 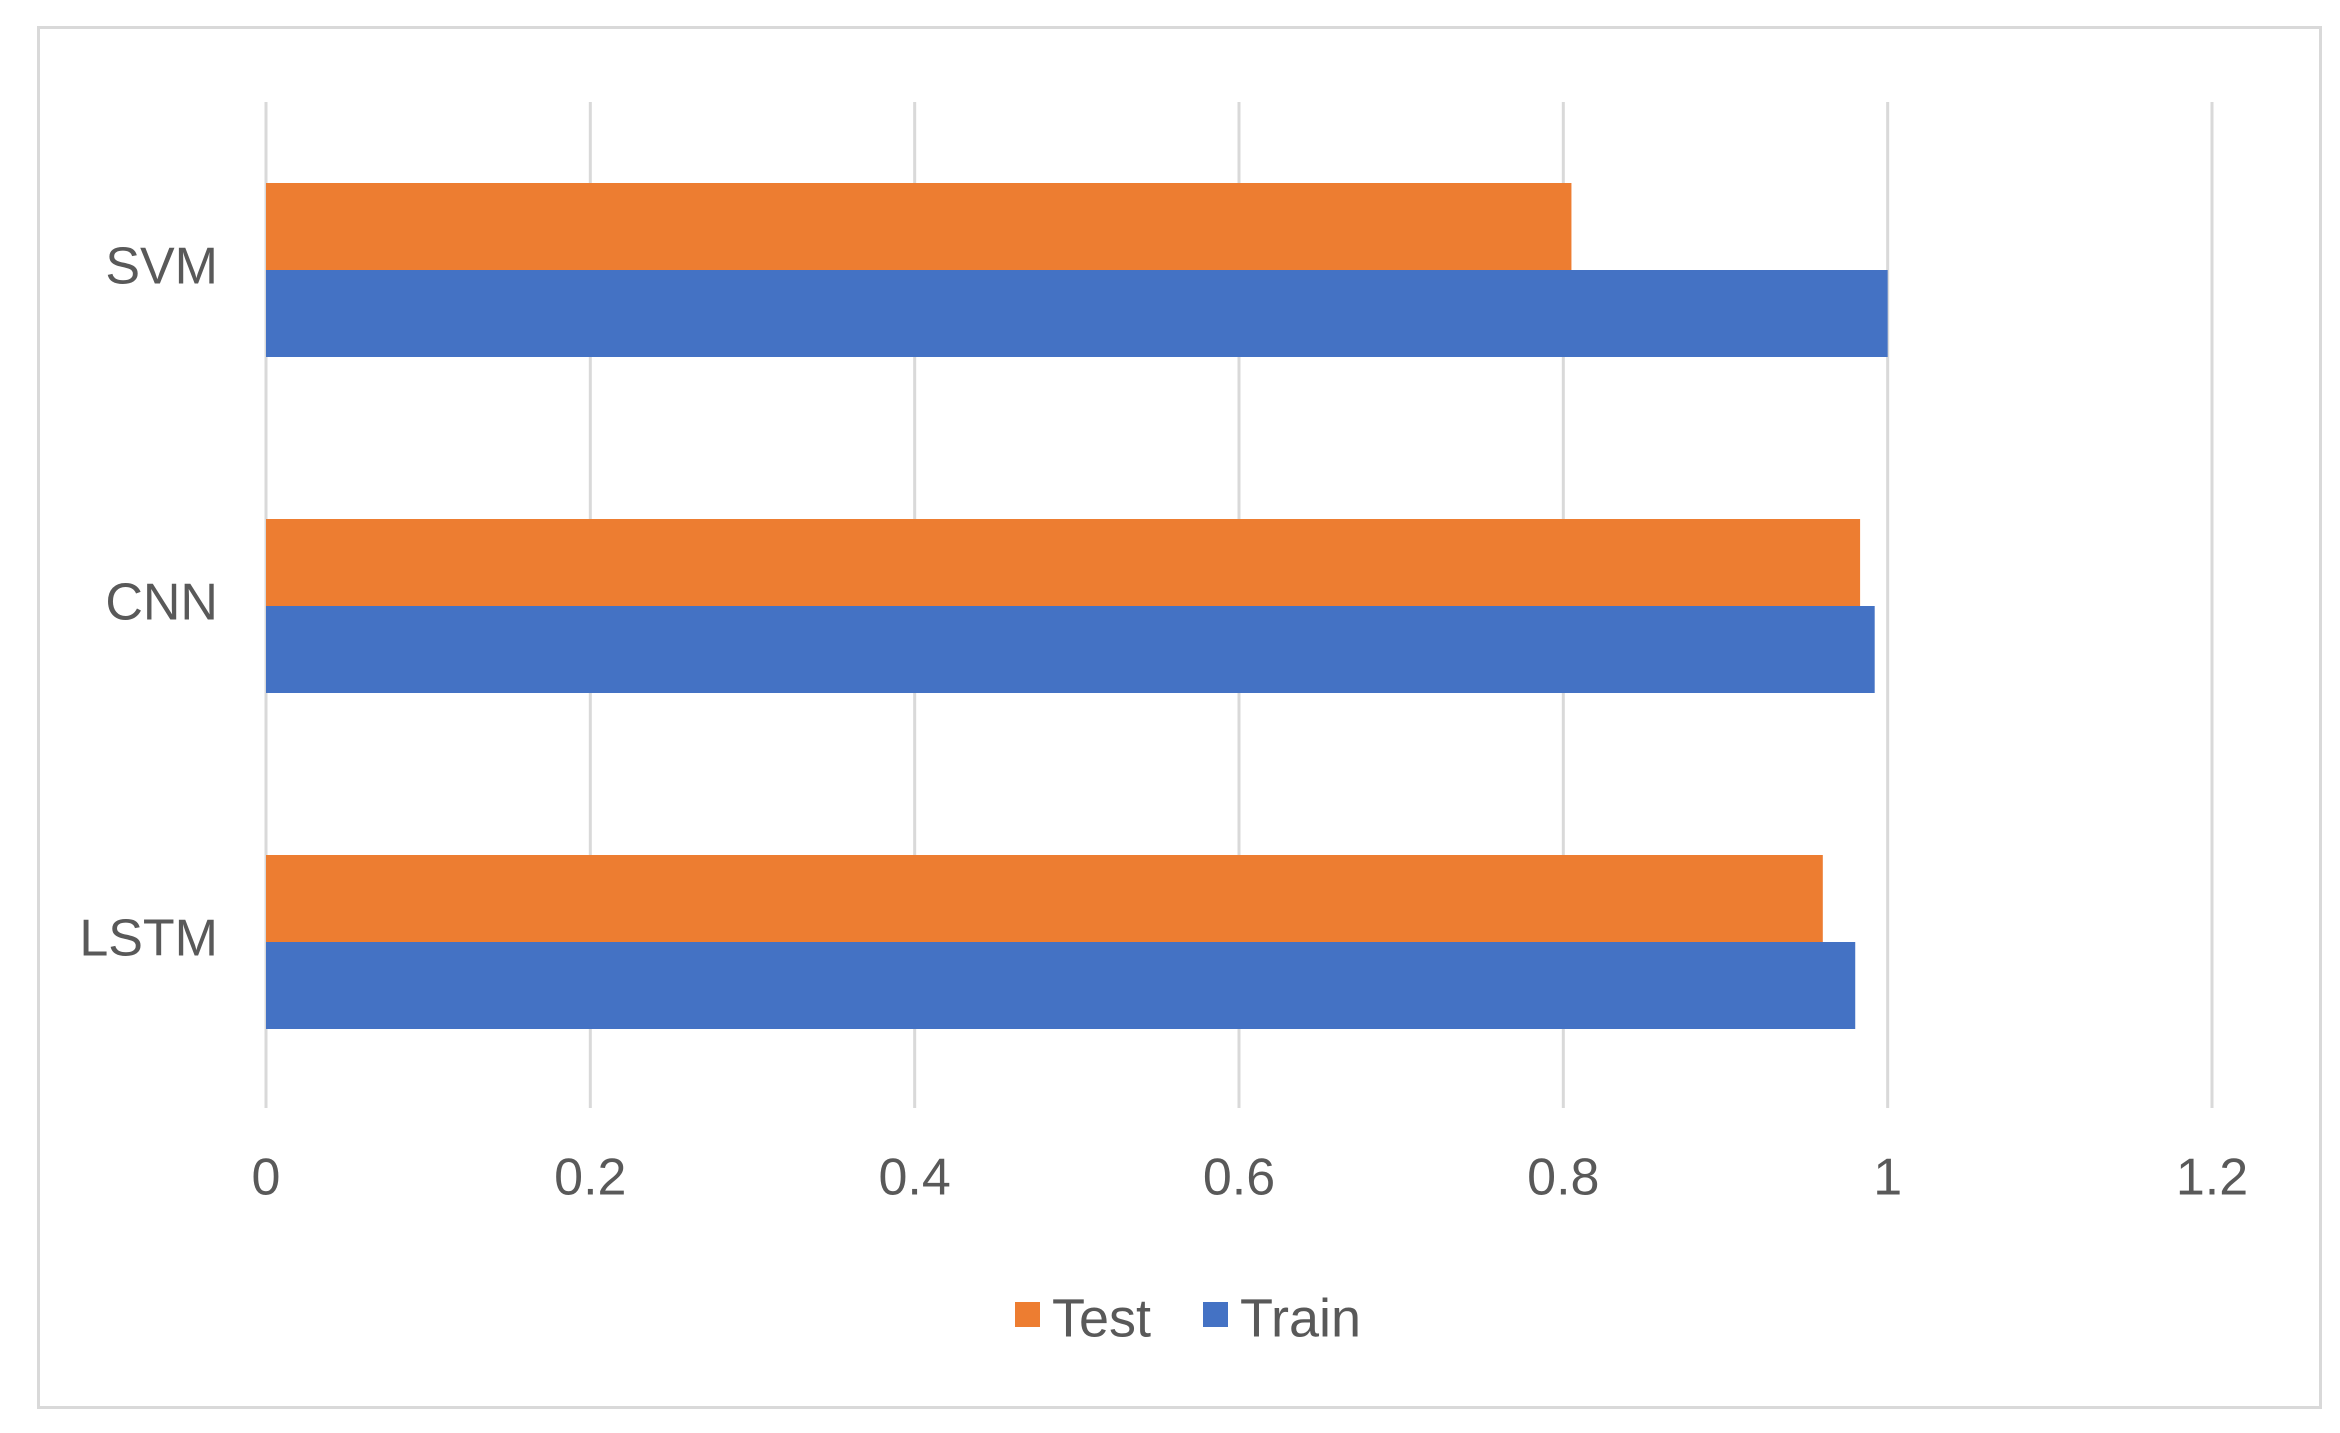 What do you see at coordinates (1887, 1178) in the screenshot?
I see `x-tick-label: 1` at bounding box center [1887, 1178].